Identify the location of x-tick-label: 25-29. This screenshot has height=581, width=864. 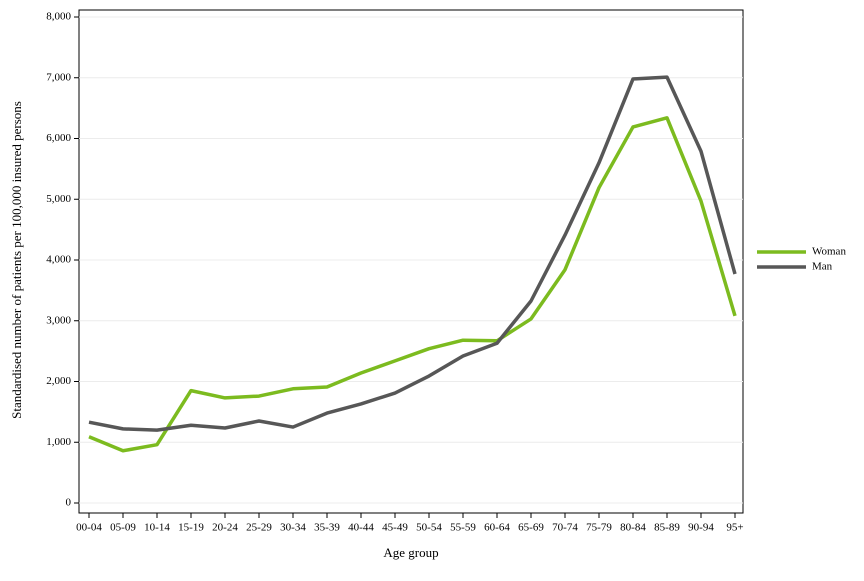
(259, 528).